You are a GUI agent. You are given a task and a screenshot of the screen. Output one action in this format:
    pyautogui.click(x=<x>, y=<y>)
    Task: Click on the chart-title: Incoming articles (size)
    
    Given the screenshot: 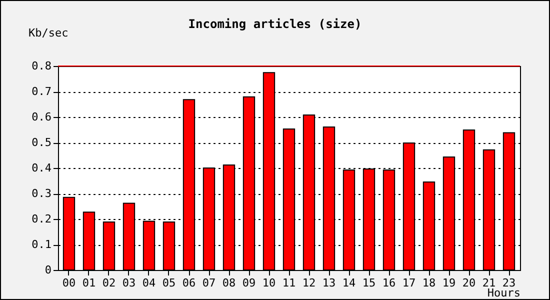 What is the action you would take?
    pyautogui.click(x=275, y=24)
    